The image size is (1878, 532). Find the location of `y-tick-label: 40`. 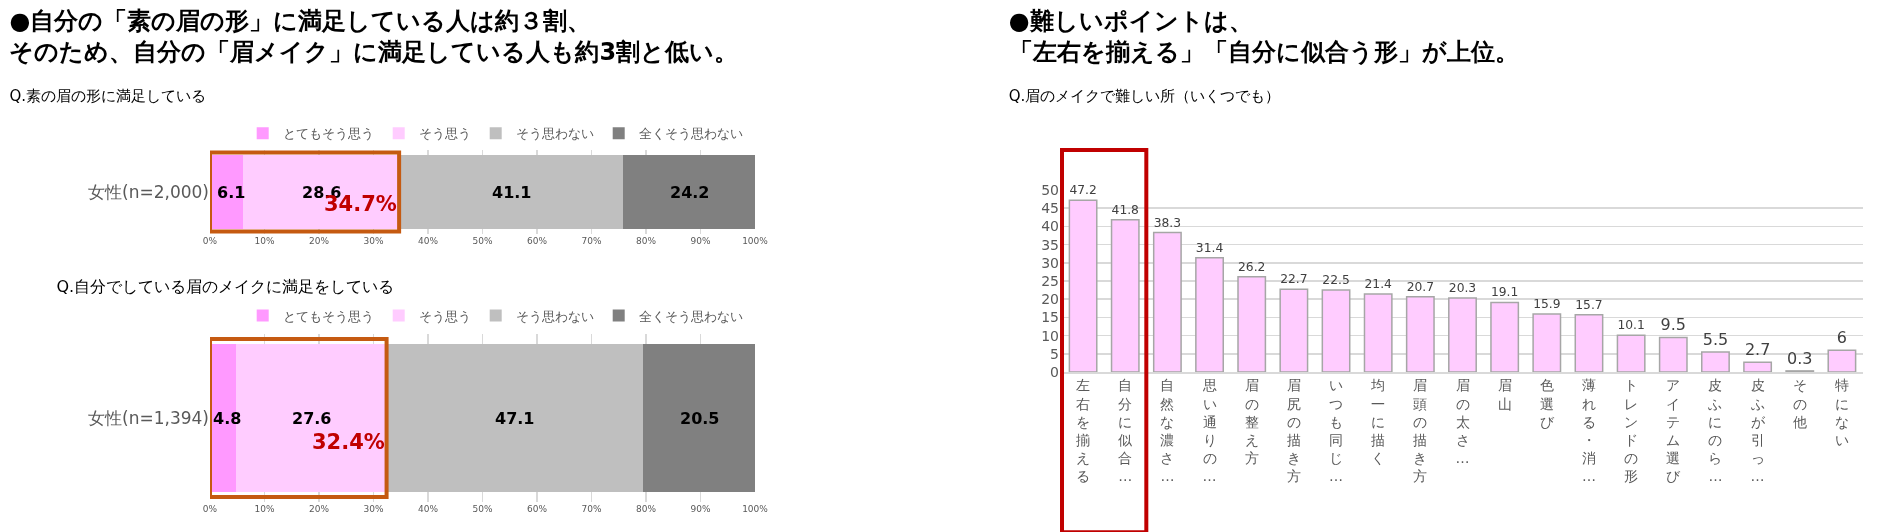

y-tick-label: 40 is located at coordinates (1050, 226).